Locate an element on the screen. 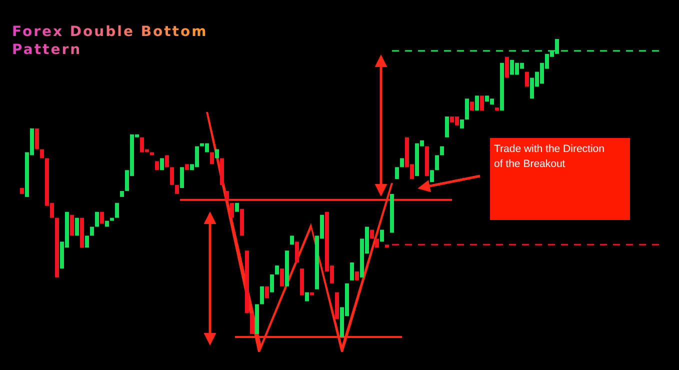  annotation: Trade with the Direction of the Breakout is located at coordinates (549, 156).